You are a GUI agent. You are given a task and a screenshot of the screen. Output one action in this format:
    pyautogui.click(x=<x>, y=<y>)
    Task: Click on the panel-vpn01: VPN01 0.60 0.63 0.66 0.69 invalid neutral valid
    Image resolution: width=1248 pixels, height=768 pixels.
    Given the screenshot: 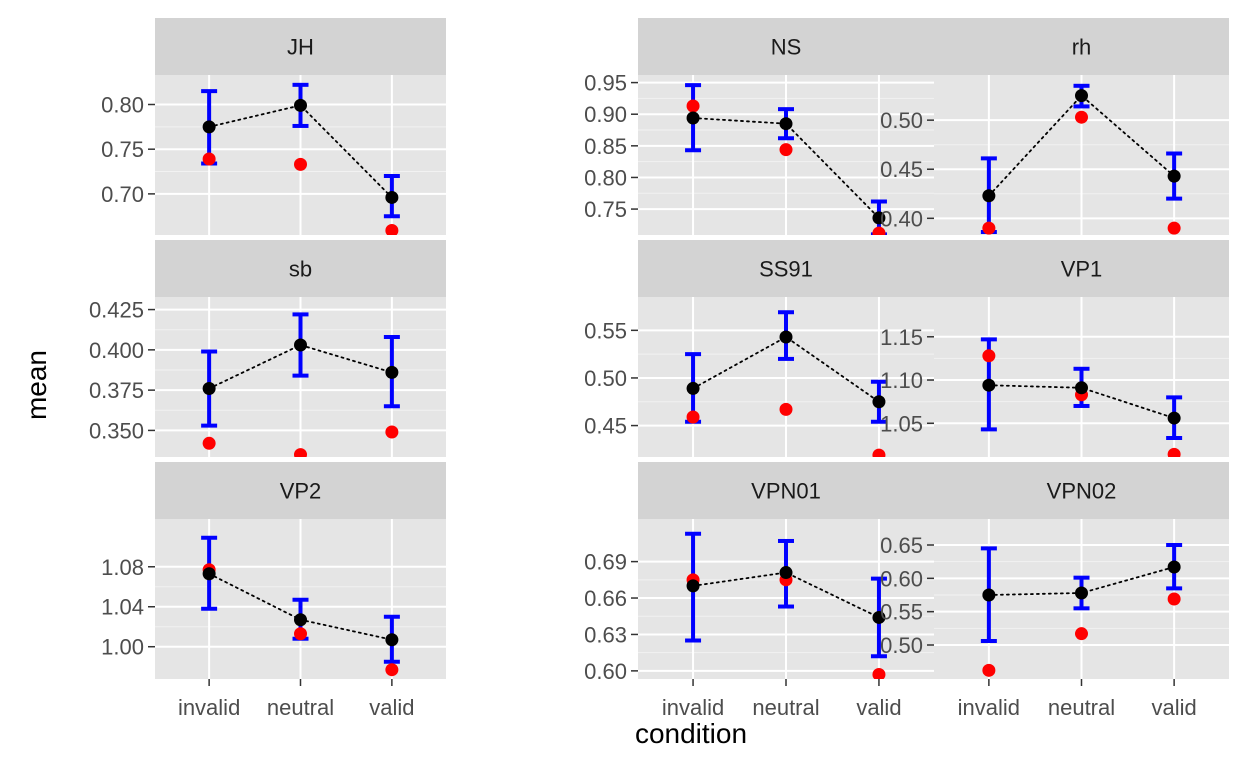 What is the action you would take?
    pyautogui.click(x=759, y=591)
    